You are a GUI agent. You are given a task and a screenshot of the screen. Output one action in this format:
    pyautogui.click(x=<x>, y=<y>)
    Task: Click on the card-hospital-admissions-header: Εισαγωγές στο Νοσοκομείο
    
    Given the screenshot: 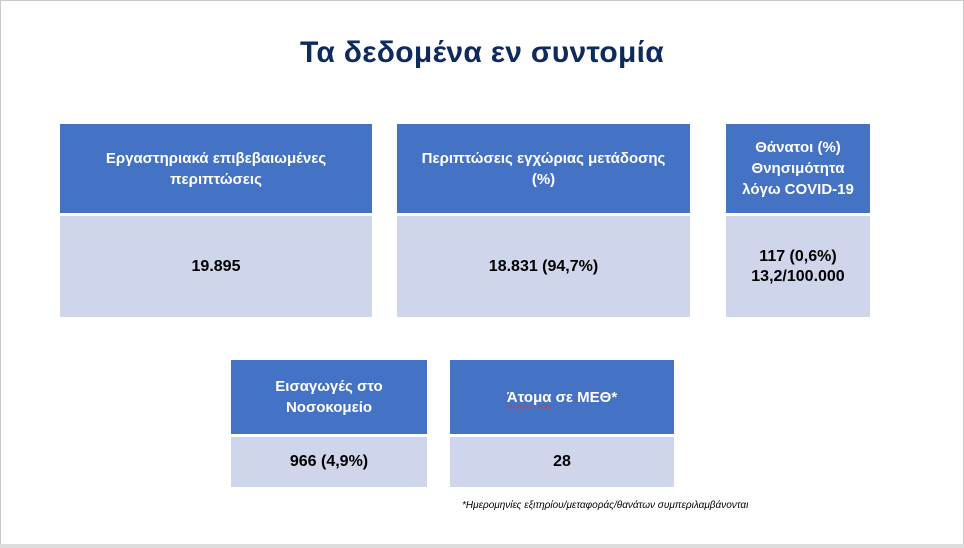 What is the action you would take?
    pyautogui.click(x=329, y=397)
    